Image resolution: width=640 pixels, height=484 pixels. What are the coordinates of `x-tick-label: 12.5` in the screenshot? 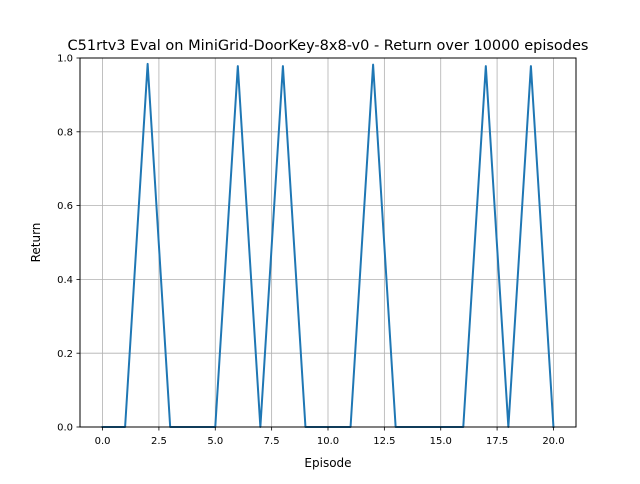 It's located at (384, 441).